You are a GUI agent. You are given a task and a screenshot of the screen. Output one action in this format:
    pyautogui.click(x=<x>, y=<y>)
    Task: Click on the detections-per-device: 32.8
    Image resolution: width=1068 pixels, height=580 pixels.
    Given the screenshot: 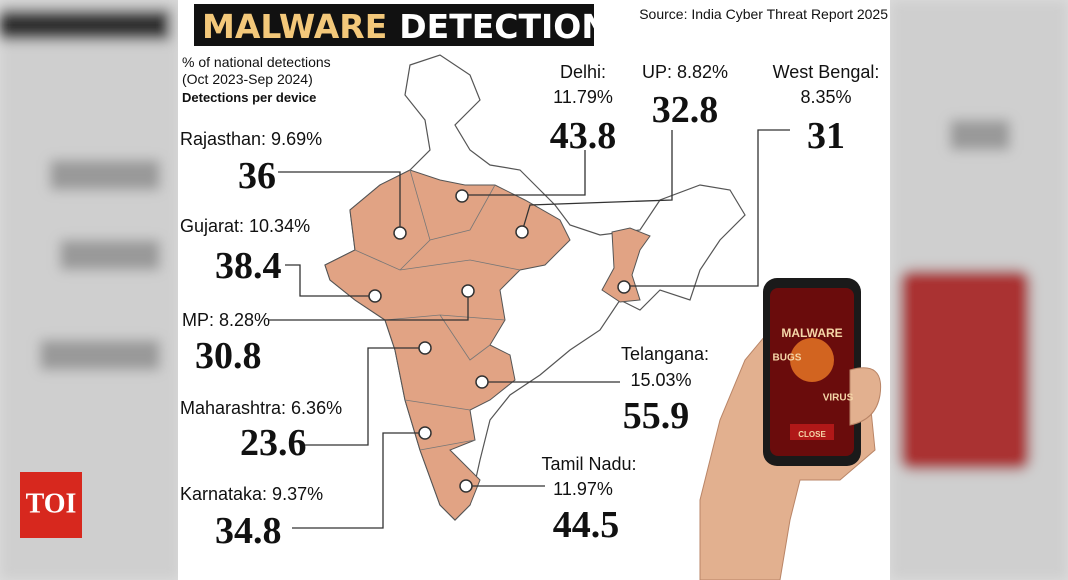 What is the action you would take?
    pyautogui.click(x=685, y=110)
    